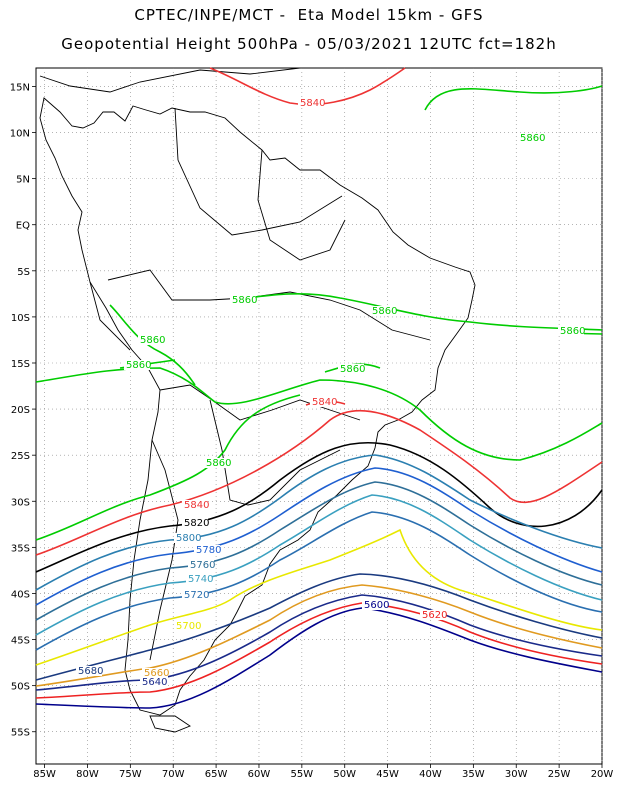 This screenshot has width=618, height=800. Describe the element at coordinates (170, 80) in the screenshot. I see `caribbean-coast` at that location.